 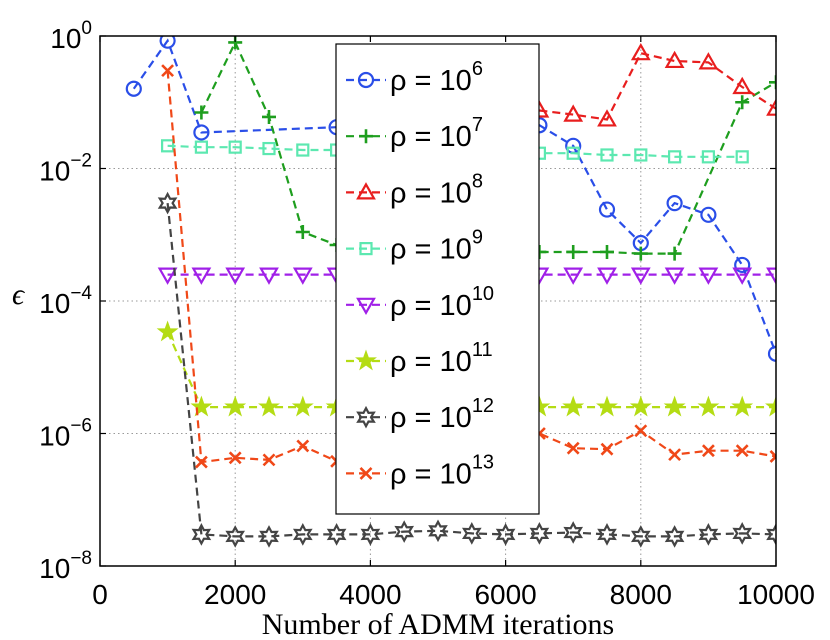 What do you see at coordinates (436, 189) in the screenshot?
I see `legend-label: ρ = 108` at bounding box center [436, 189].